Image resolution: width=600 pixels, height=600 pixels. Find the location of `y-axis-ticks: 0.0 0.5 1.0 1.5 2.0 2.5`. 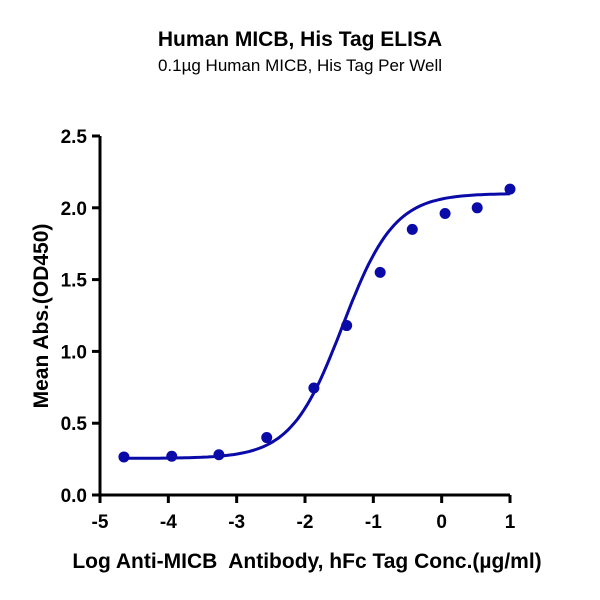

y-axis-ticks: 0.0 0.5 1.0 1.5 2.0 2.5 is located at coordinates (80, 317).